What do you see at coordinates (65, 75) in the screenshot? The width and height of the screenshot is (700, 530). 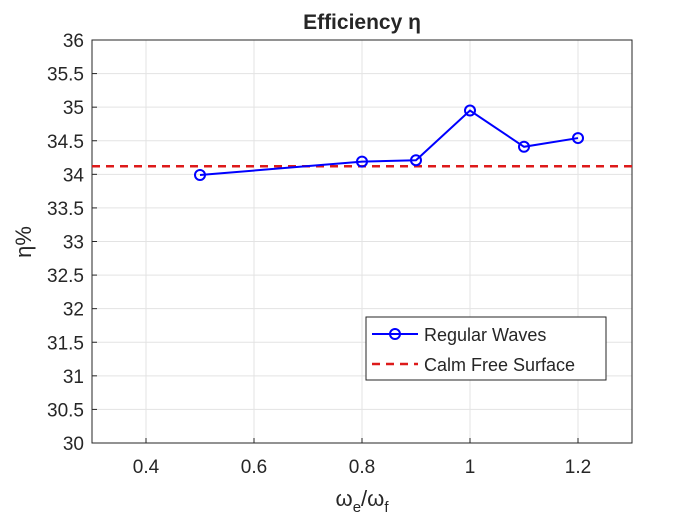 I see `y-tick-label: 35.5` at bounding box center [65, 75].